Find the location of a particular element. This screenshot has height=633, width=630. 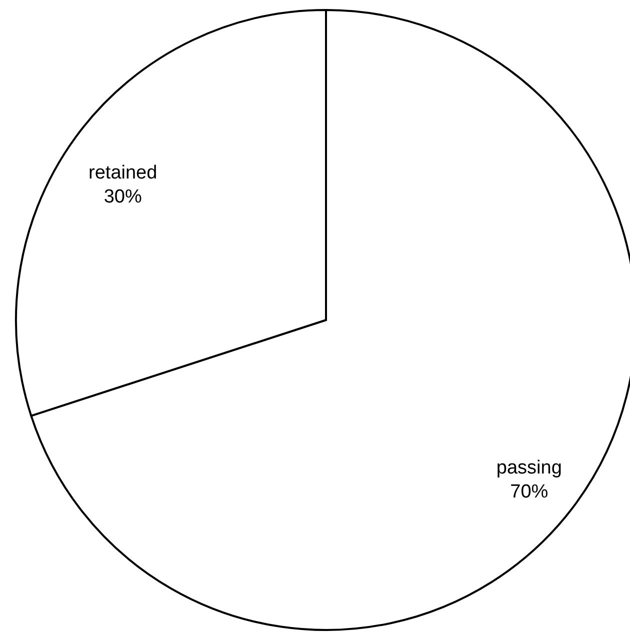

slice-label: retained is located at coordinates (123, 173).